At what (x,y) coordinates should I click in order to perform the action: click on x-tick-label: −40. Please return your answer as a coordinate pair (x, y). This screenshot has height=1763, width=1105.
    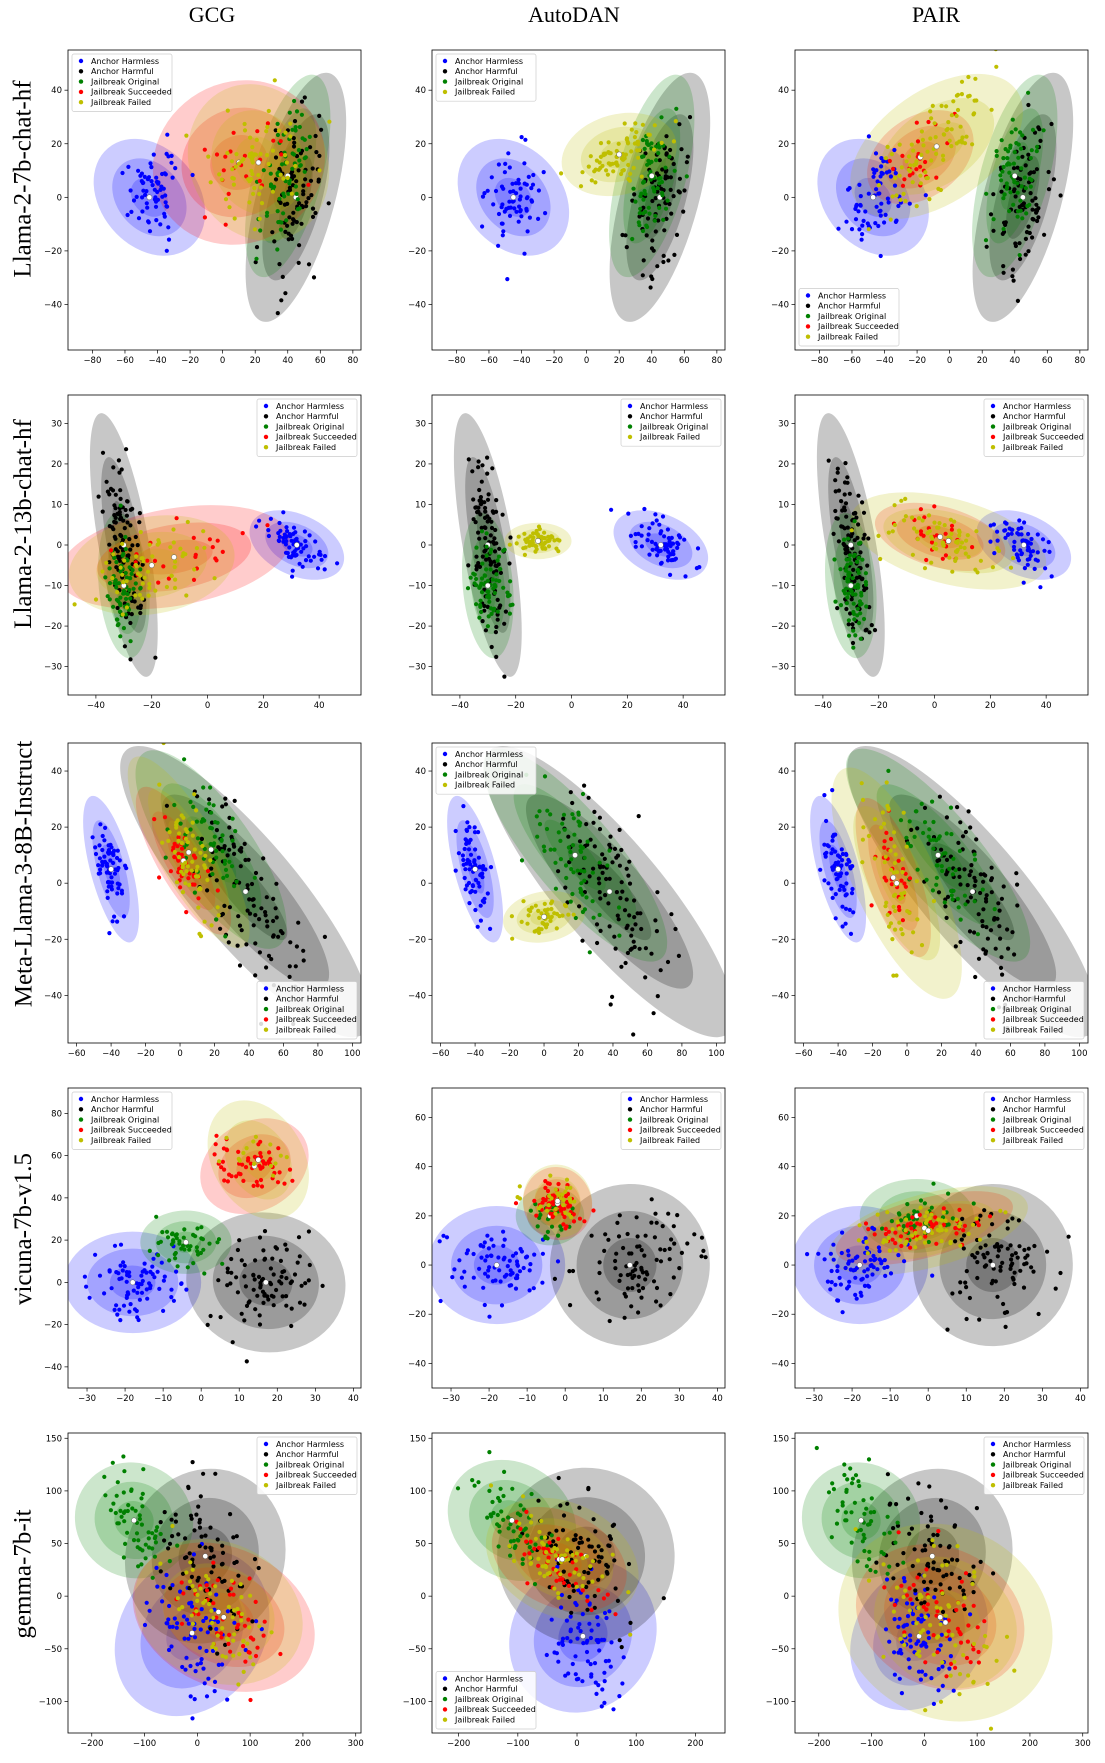
    Looking at the image, I should click on (158, 361).